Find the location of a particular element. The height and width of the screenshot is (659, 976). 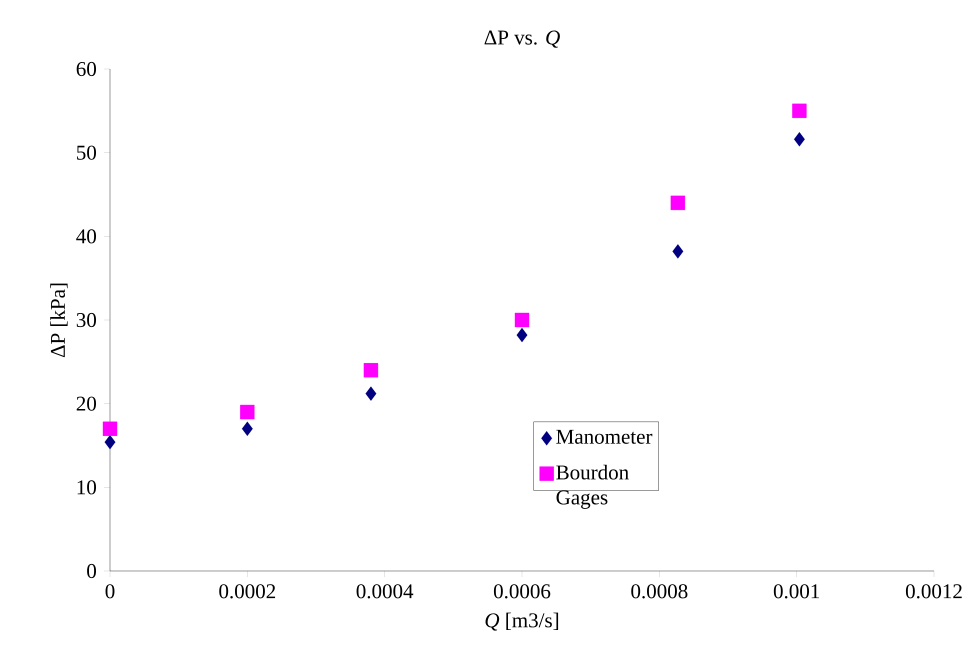

x-tick-label: 0.001 is located at coordinates (797, 591).